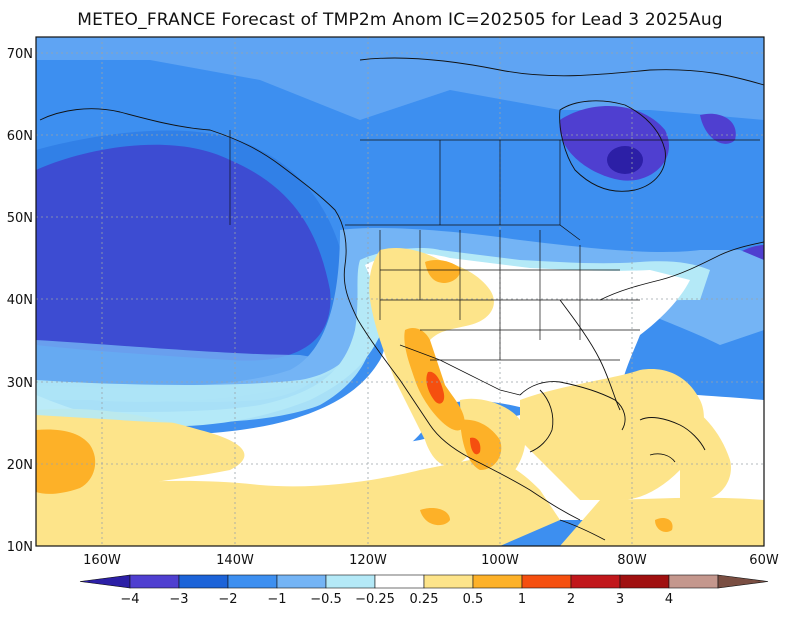  I want to click on latitude-axis: 70N 60N 50N 40N 30N 20N 10N, so click(20, 301).